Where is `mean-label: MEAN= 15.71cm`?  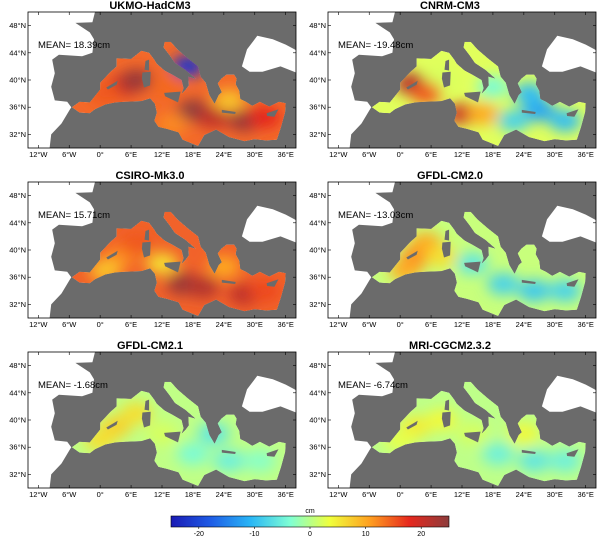
mean-label: MEAN= 15.71cm is located at coordinates (74, 215).